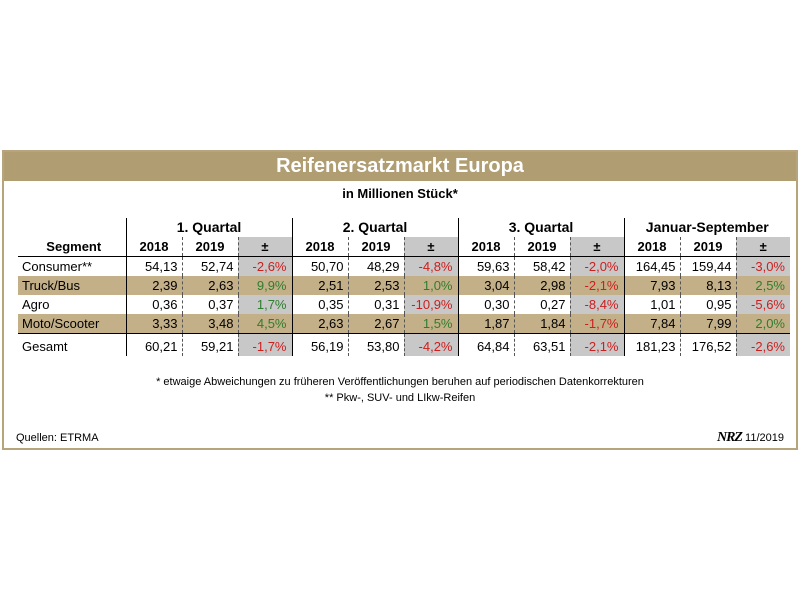 Image resolution: width=800 pixels, height=600 pixels. I want to click on change-cell: -10,9%, so click(431, 304).